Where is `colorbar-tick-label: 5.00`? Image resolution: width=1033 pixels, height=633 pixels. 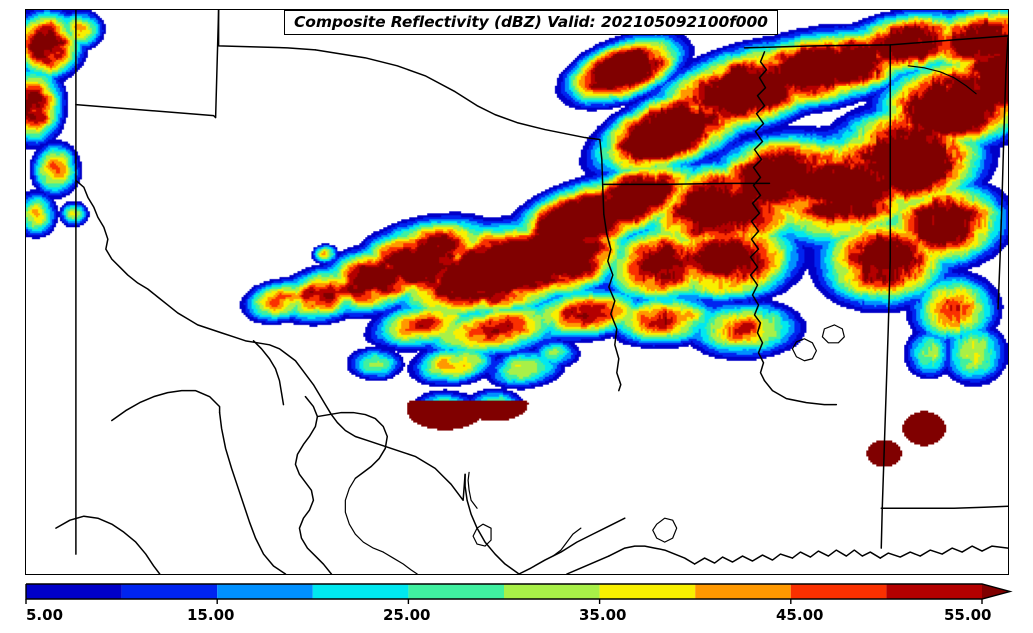
colorbar-tick-label: 5.00 is located at coordinates (45, 615).